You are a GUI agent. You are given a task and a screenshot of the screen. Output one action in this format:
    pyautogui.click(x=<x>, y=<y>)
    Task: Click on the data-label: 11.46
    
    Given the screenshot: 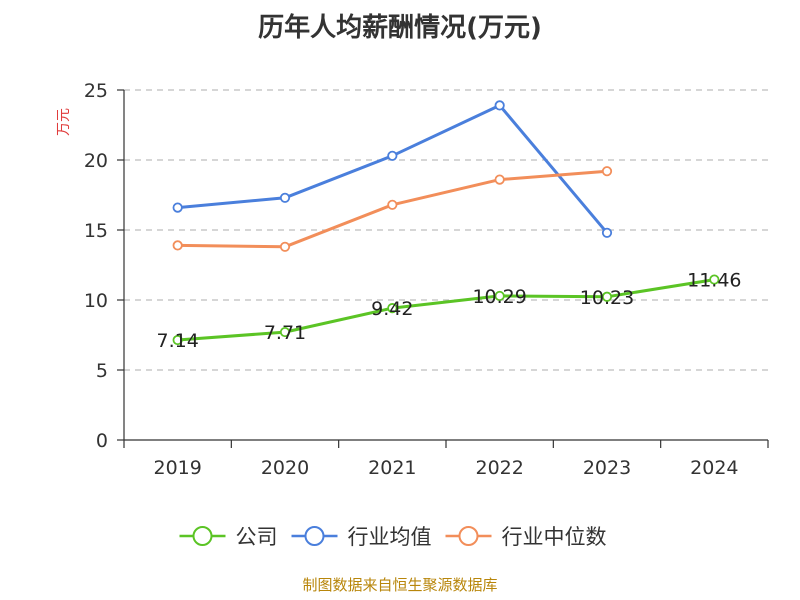 What is the action you would take?
    pyautogui.click(x=714, y=281)
    